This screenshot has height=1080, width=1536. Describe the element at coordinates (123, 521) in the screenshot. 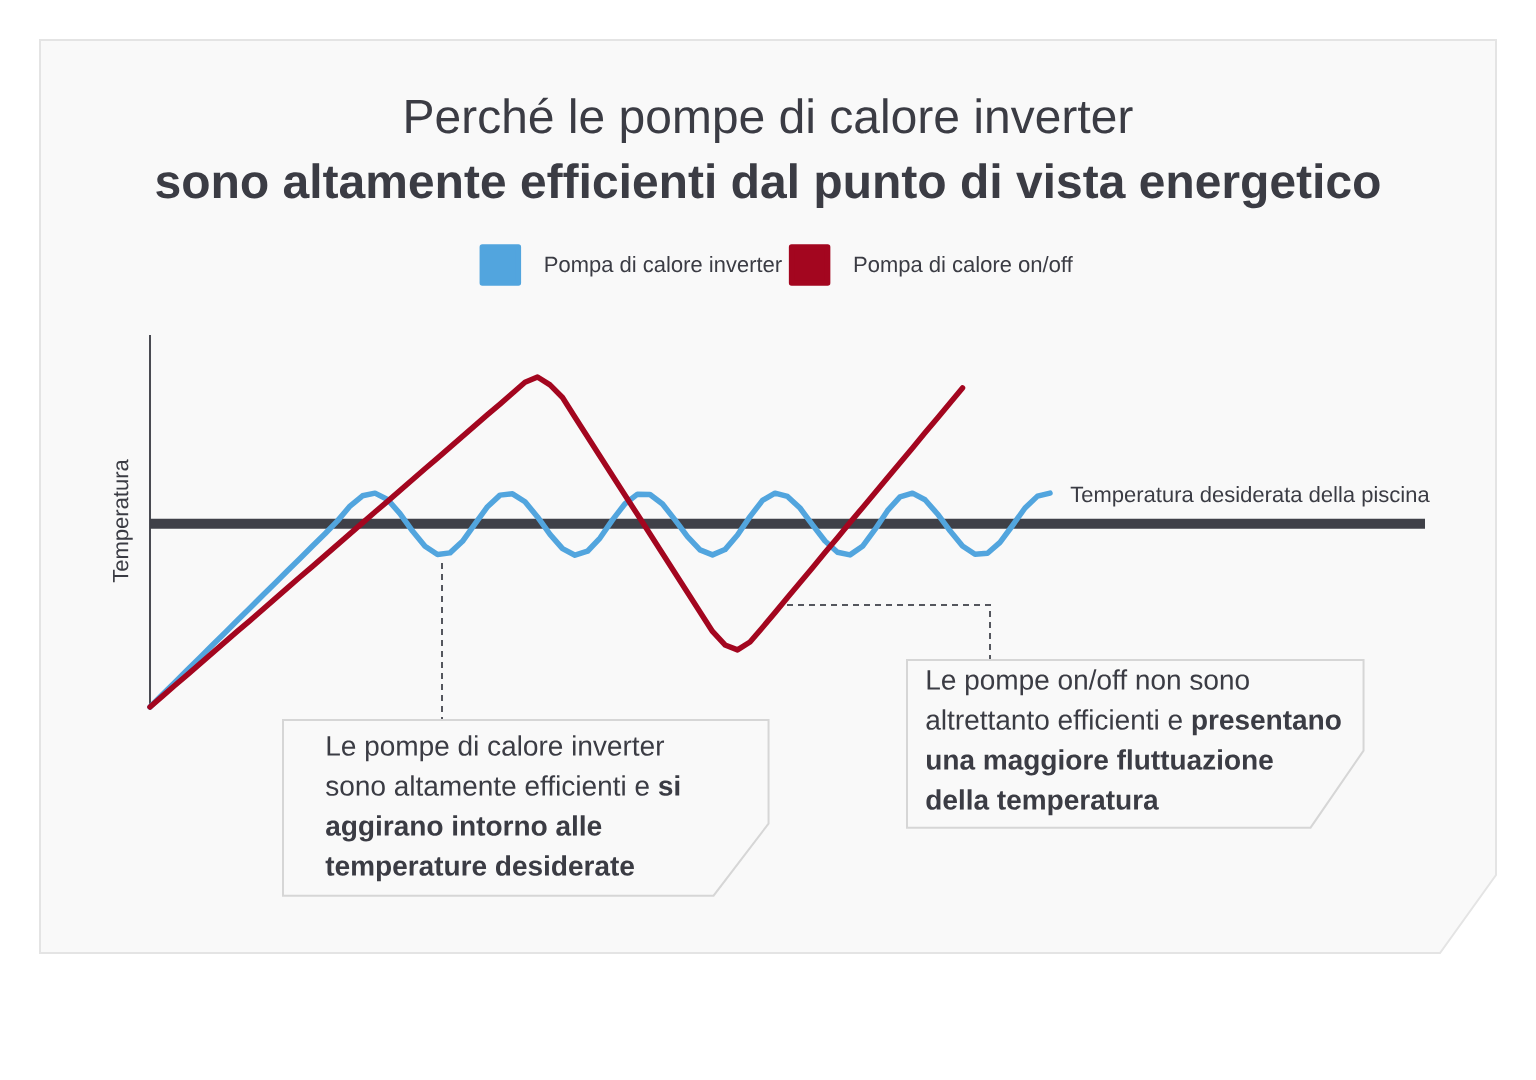

I see `y-axis-title: Temperatura` at that location.